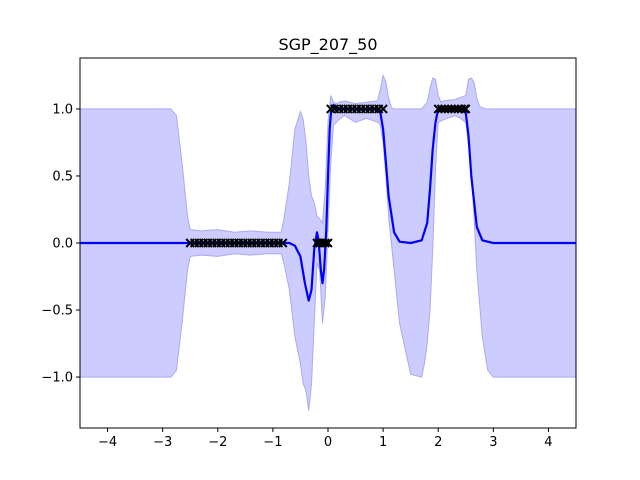  Describe the element at coordinates (57, 311) in the screenshot. I see `y-tick-label: −0.5` at that location.